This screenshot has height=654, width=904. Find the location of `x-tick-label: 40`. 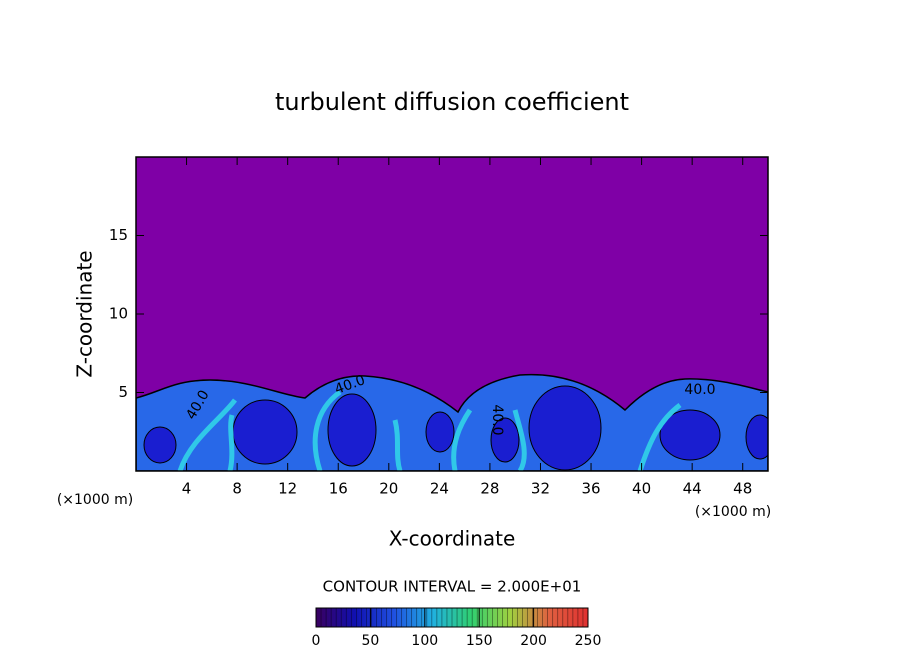

x-tick-label: 40 is located at coordinates (641, 489).